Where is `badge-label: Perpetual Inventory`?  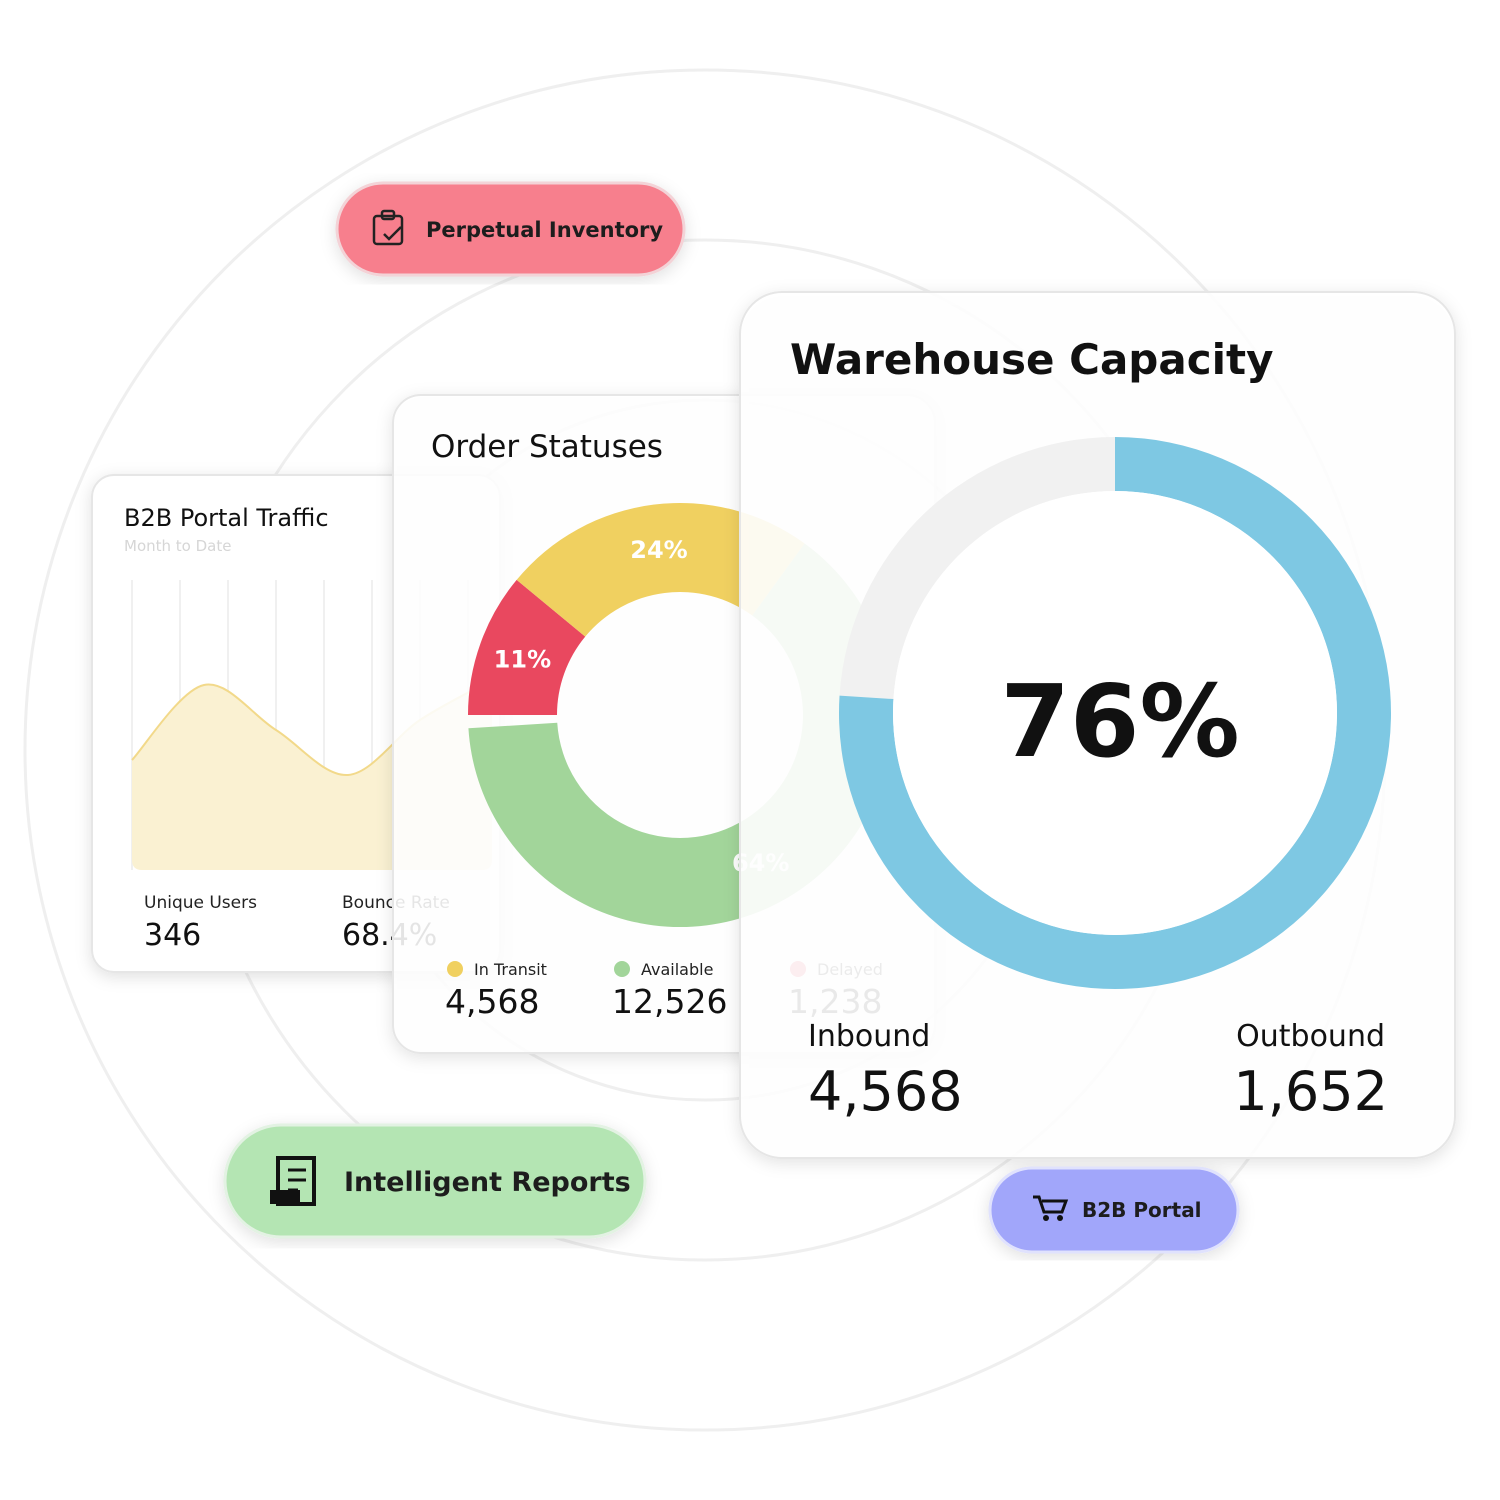
badge-label: Perpetual Inventory is located at coordinates (544, 230).